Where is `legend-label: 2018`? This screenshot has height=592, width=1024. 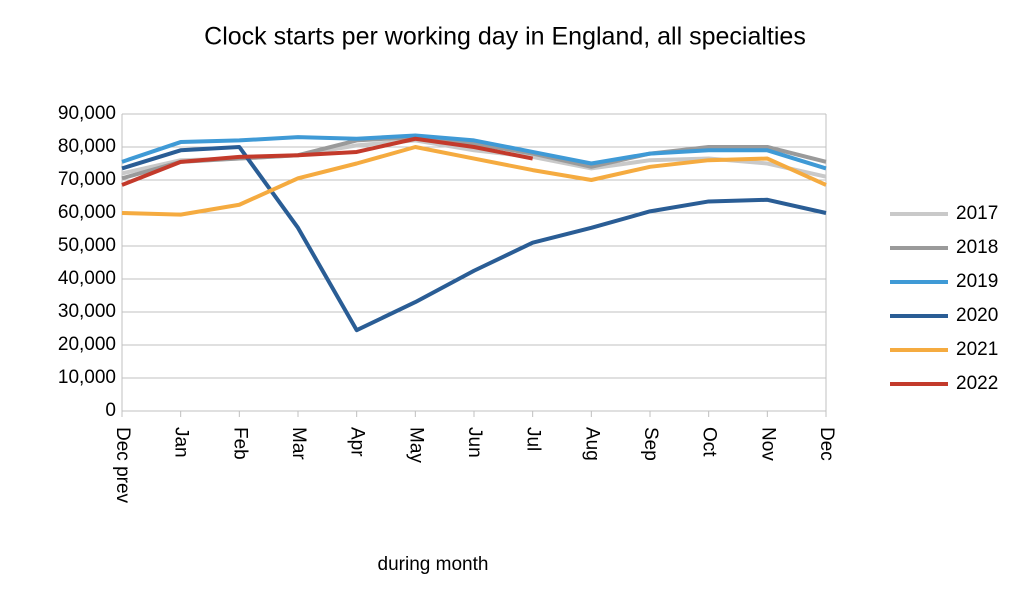
legend-label: 2018 is located at coordinates (977, 247).